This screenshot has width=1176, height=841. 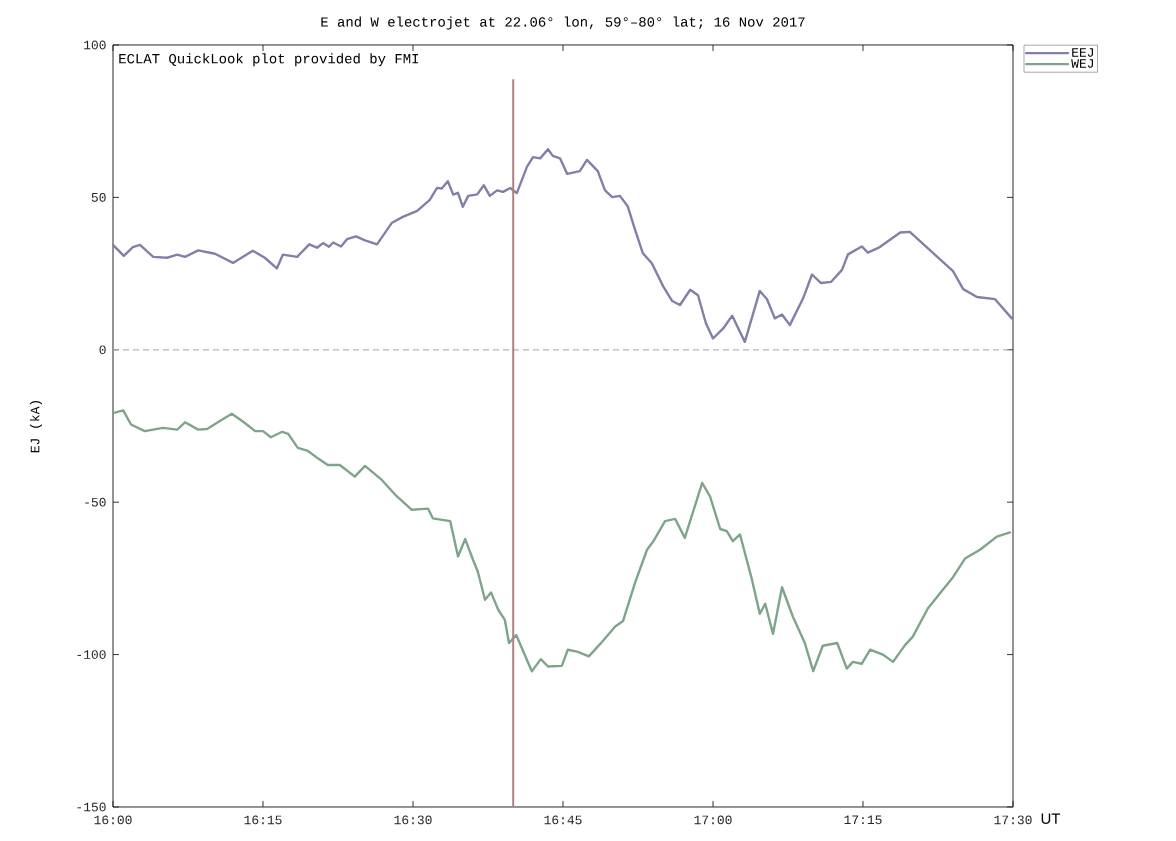 I want to click on x-axis-title: UT, so click(x=1051, y=818).